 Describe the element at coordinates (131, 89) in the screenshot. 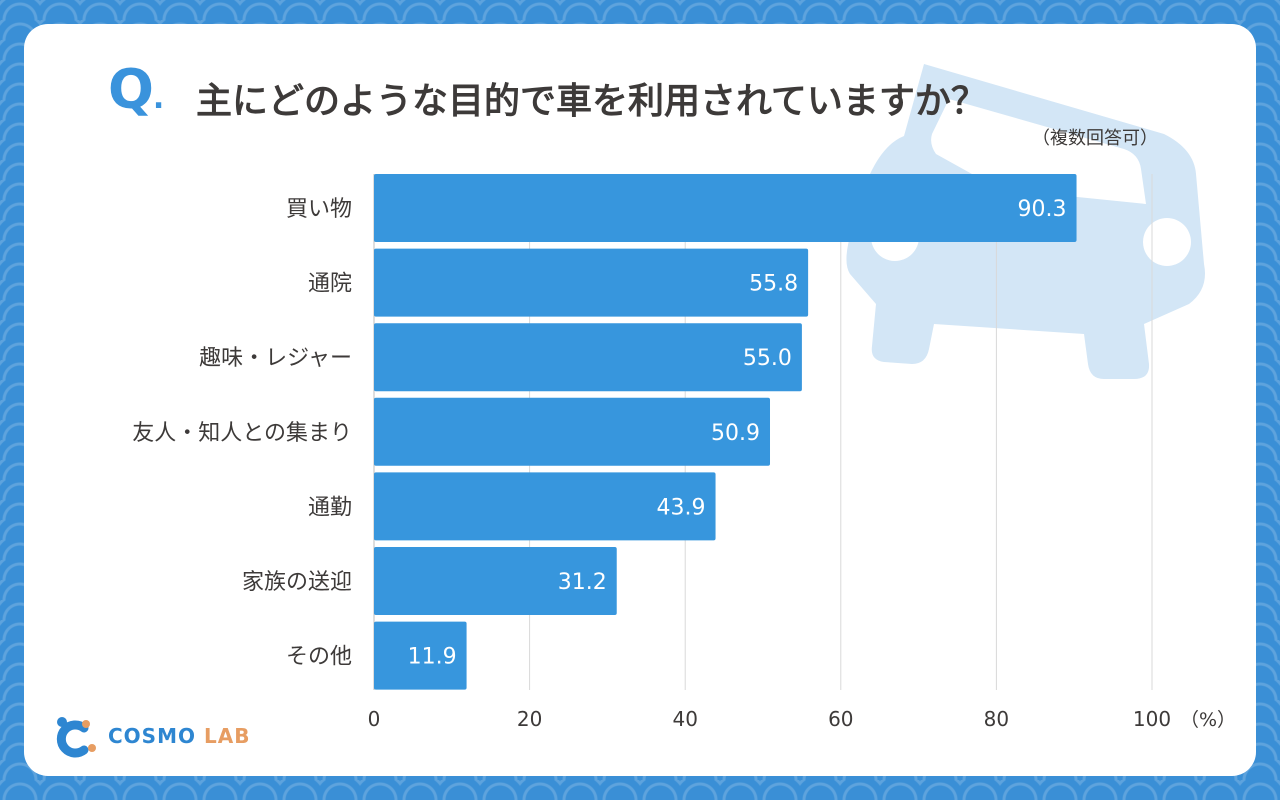

I see `q-letter: Q` at that location.